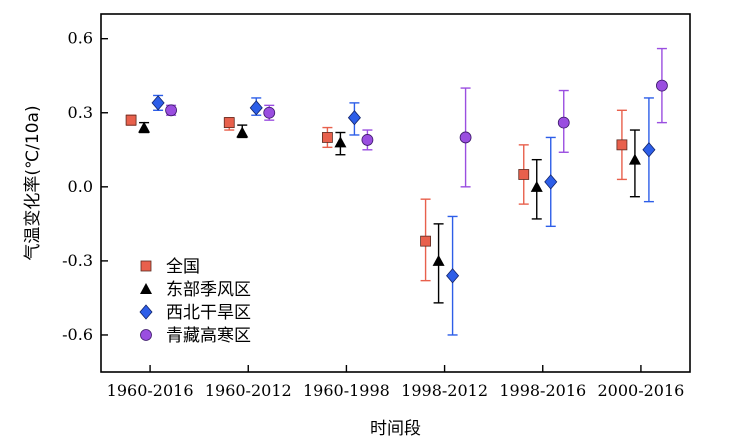  What do you see at coordinates (77, 334) in the screenshot?
I see `y-tick-label: -0.6` at bounding box center [77, 334].